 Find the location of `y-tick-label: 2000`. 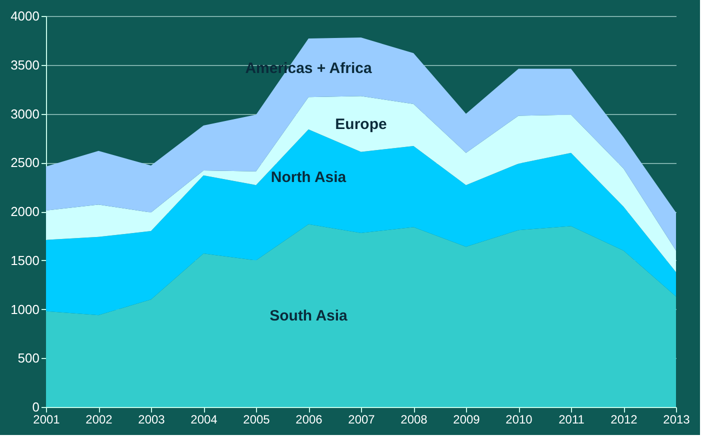

y-tick-label: 2000 is located at coordinates (25, 211).